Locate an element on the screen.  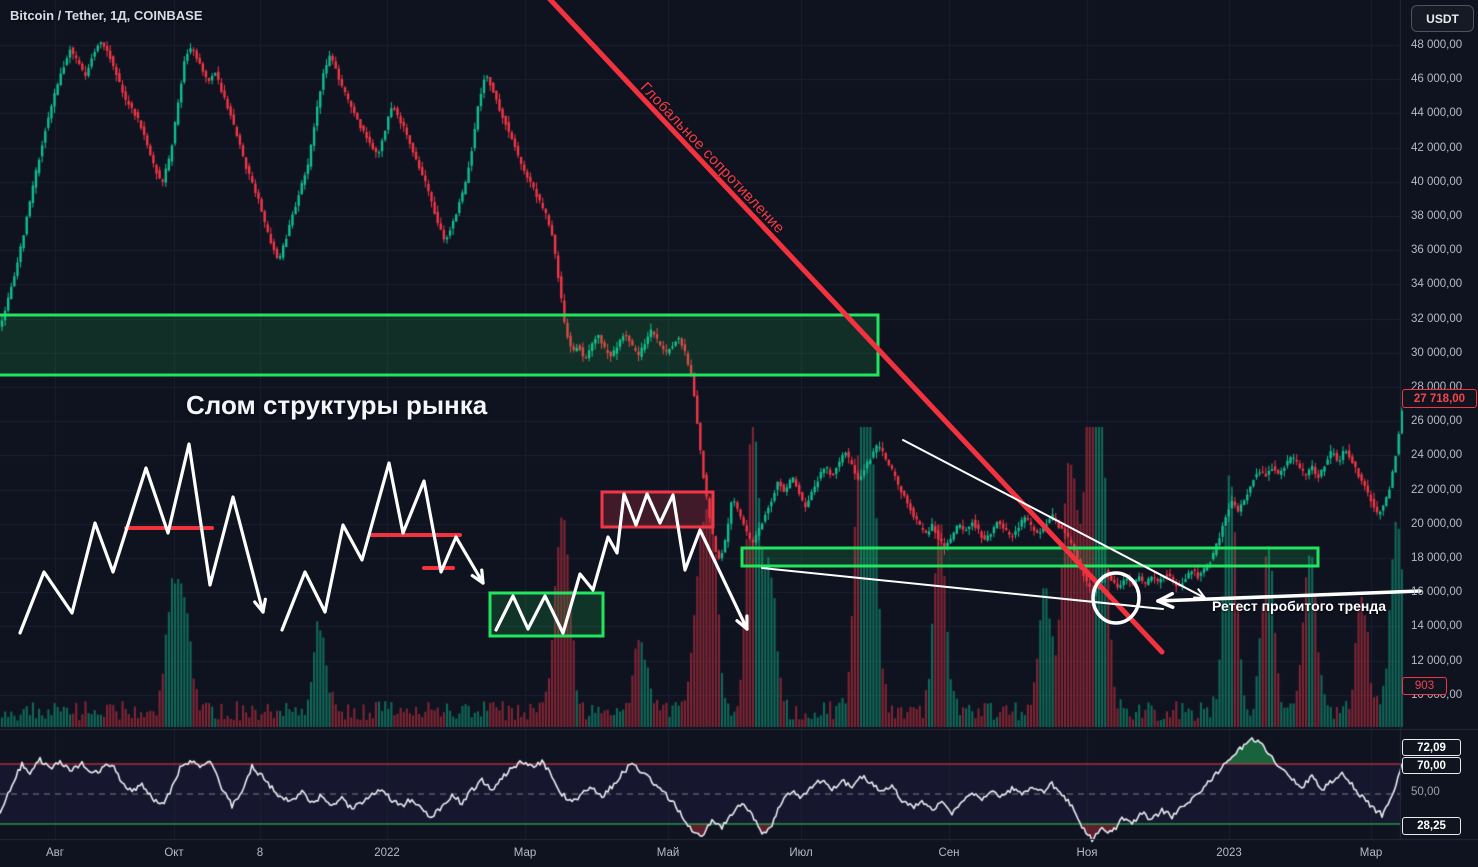
time-tick-label: Авг is located at coordinates (55, 853).